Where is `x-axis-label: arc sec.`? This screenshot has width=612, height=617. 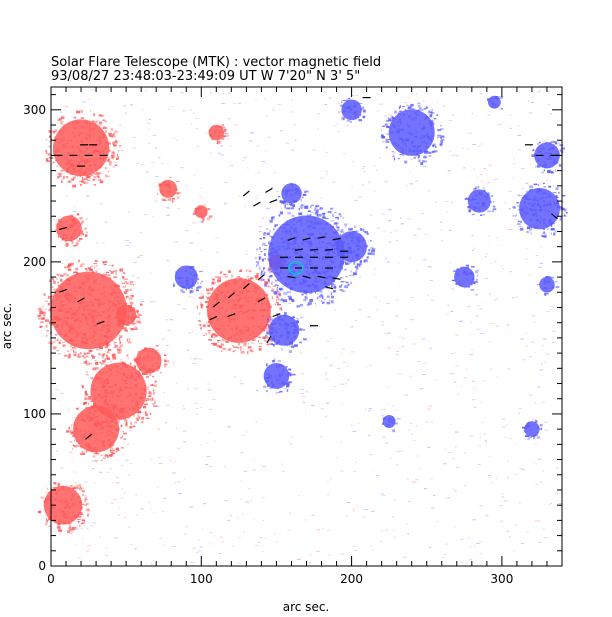 x-axis-label: arc sec. is located at coordinates (306, 607).